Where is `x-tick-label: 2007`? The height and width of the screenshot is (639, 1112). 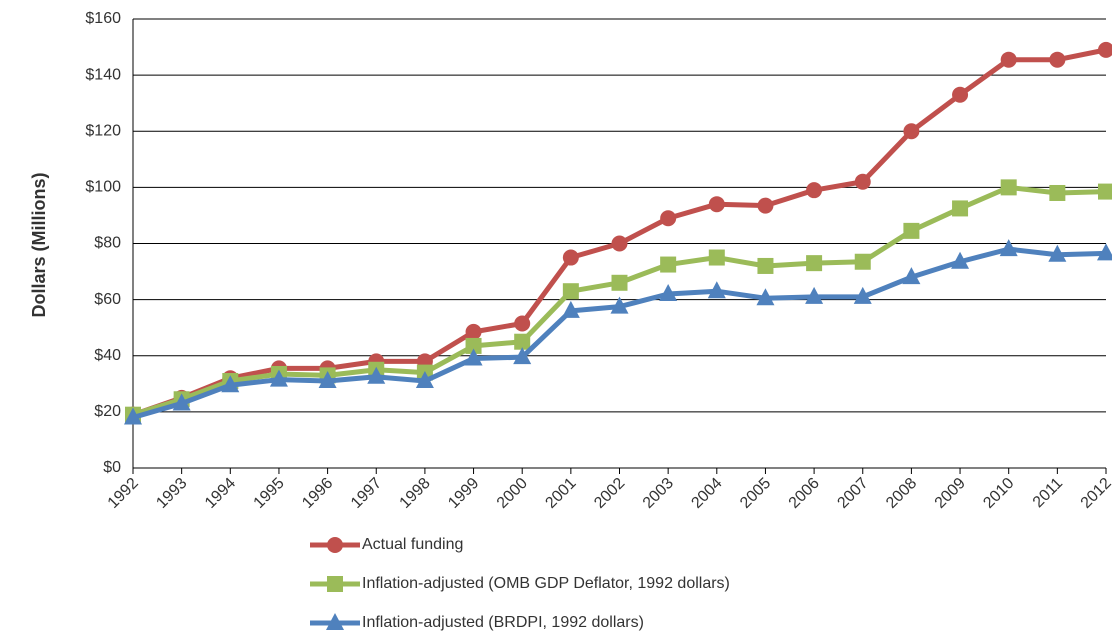
x-tick-label: 2007 is located at coordinates (852, 493).